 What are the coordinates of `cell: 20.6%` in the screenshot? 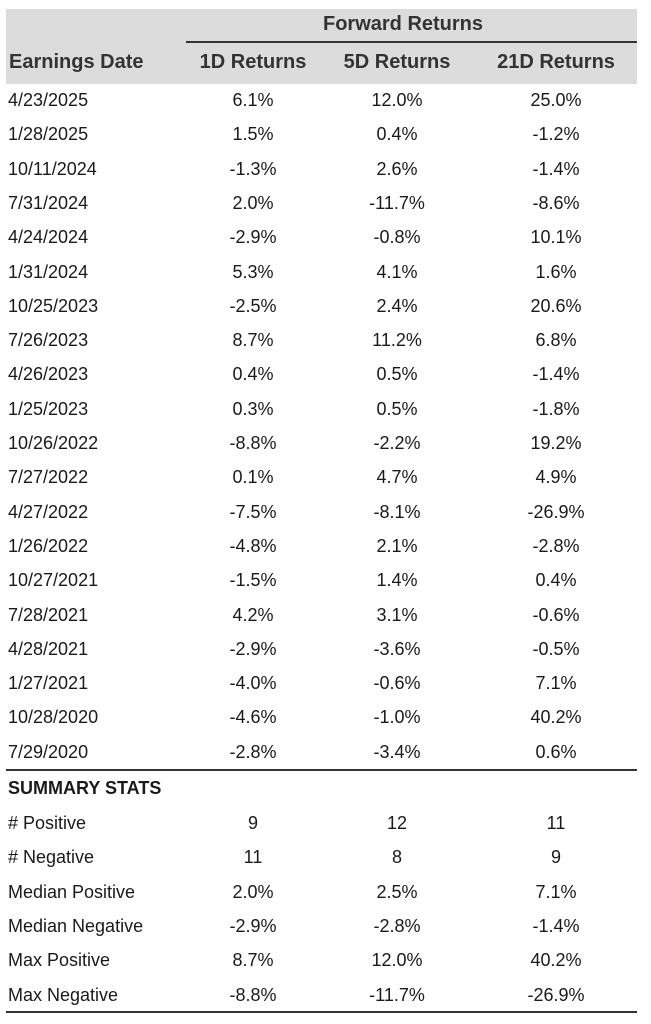 It's located at (556, 305).